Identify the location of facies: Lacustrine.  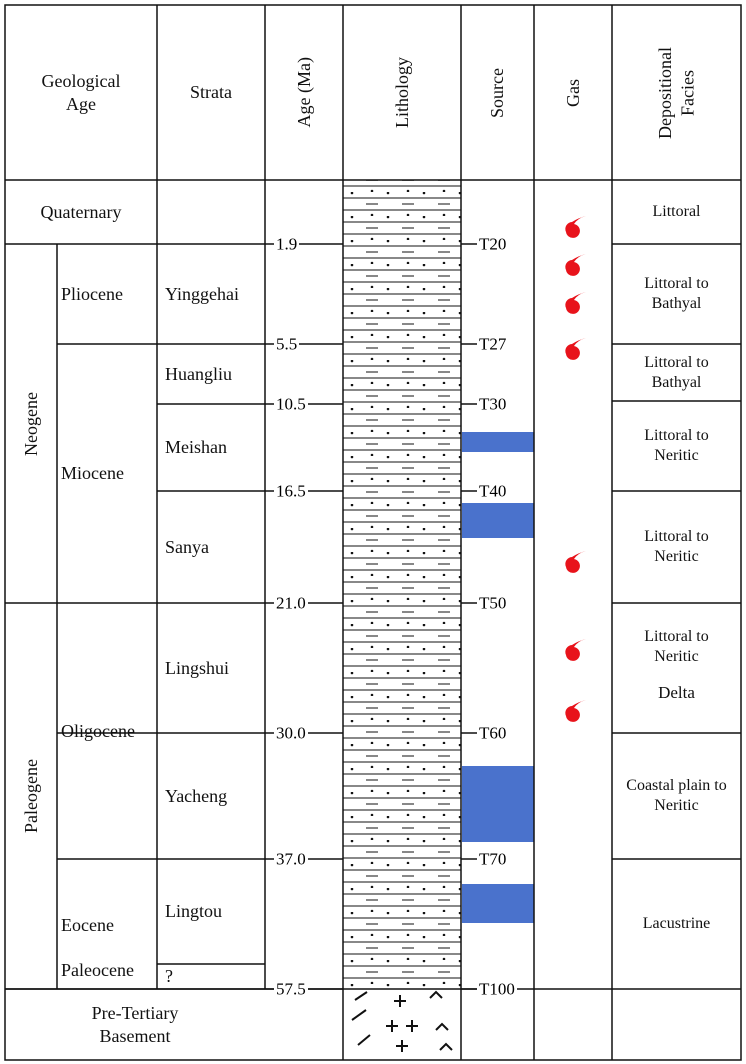
(676, 923).